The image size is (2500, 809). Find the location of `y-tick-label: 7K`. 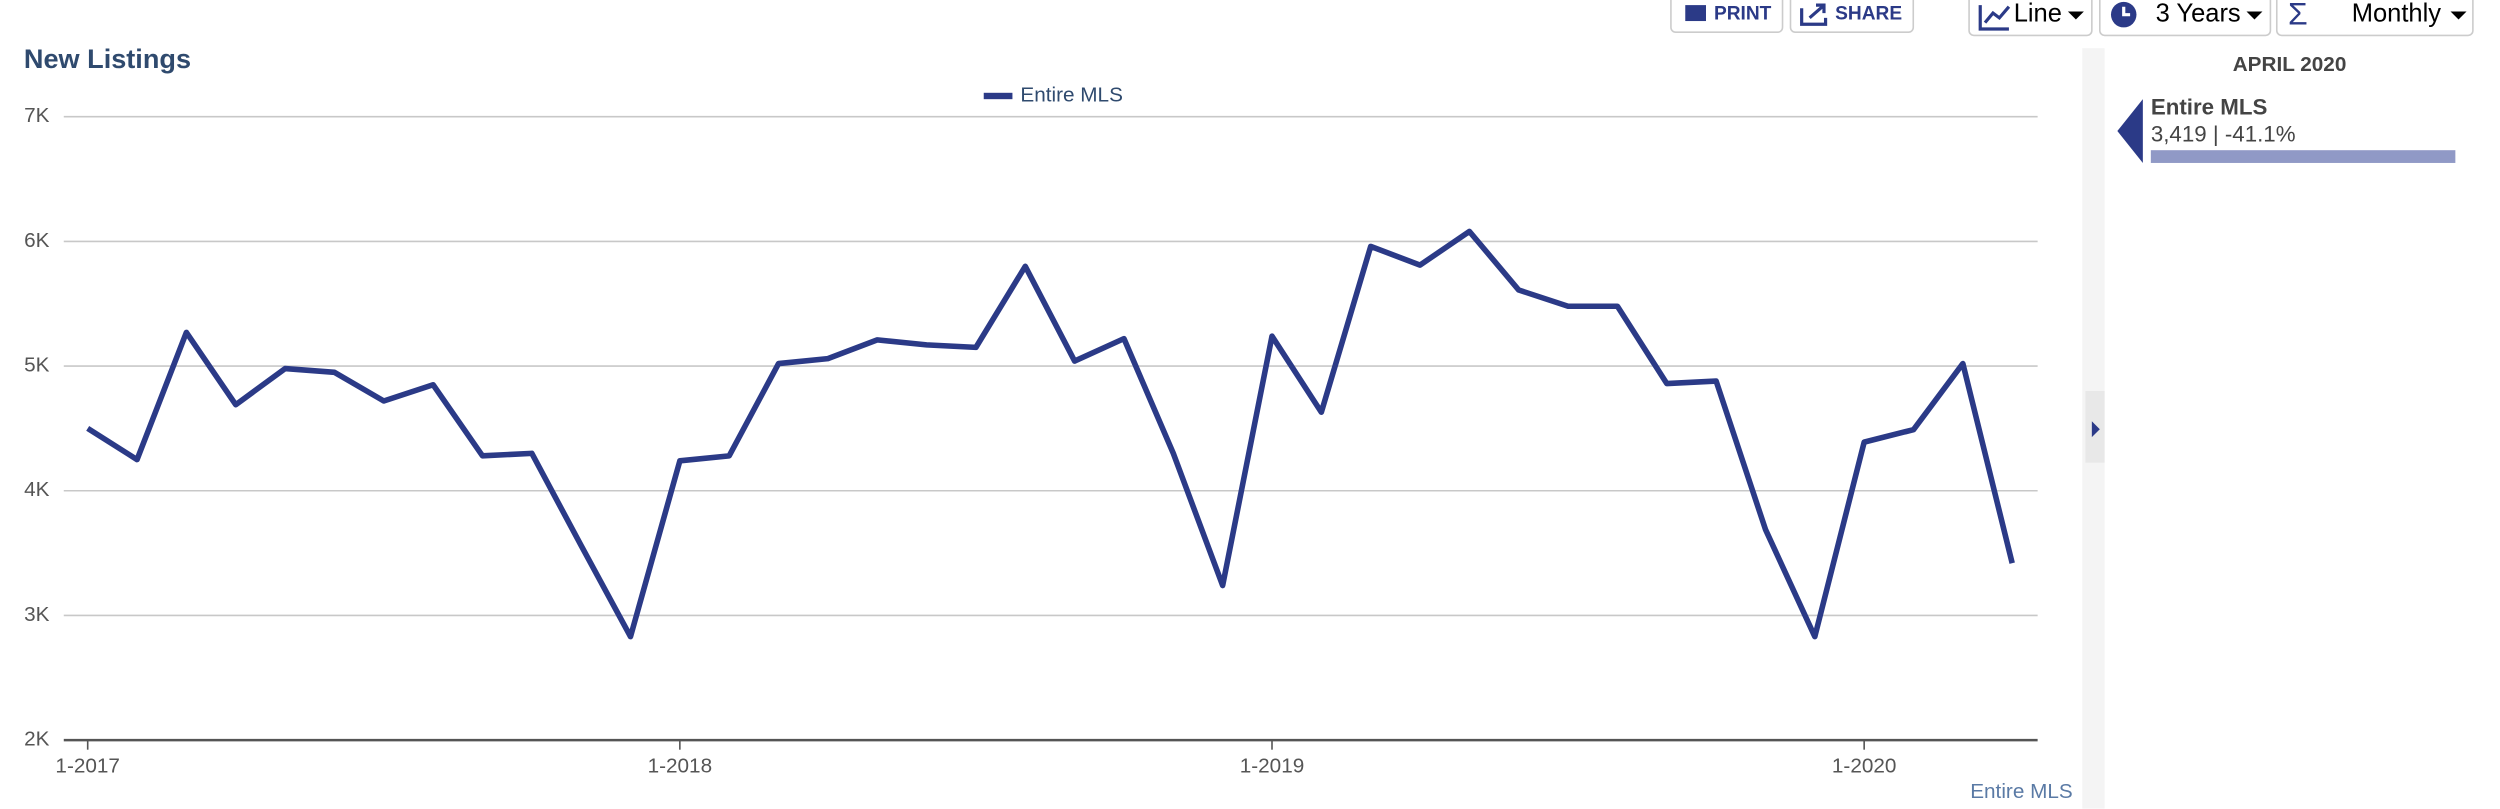

y-tick-label: 7K is located at coordinates (37, 115).